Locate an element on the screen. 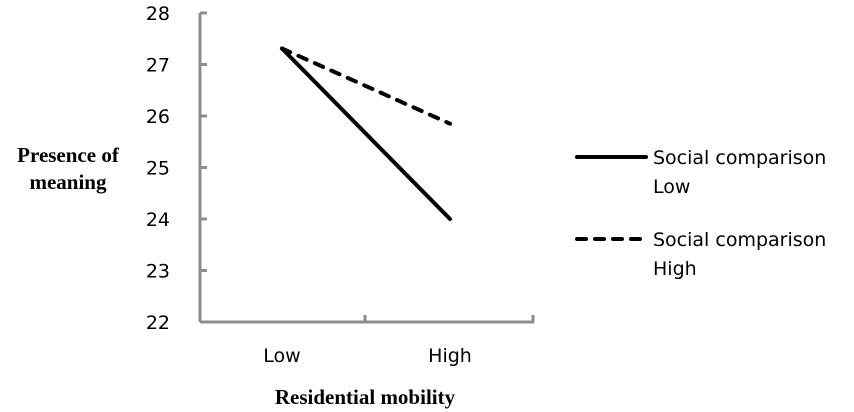 This screenshot has height=412, width=854. y-tick-label: 22 is located at coordinates (158, 323).